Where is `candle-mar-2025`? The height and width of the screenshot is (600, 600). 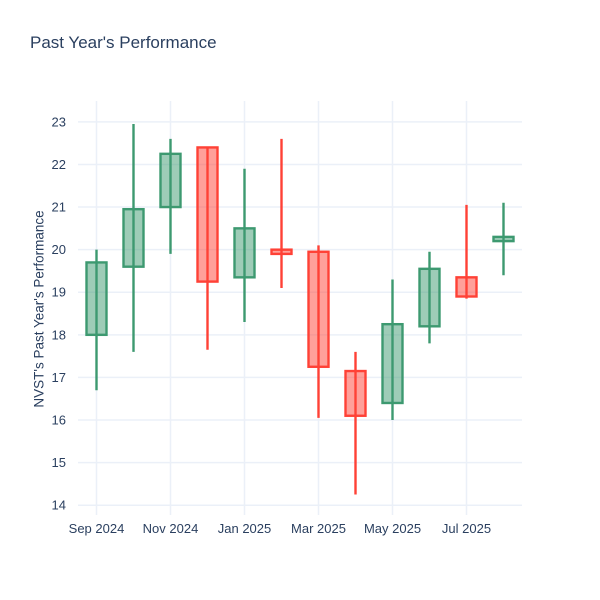 candle-mar-2025 is located at coordinates (318, 331).